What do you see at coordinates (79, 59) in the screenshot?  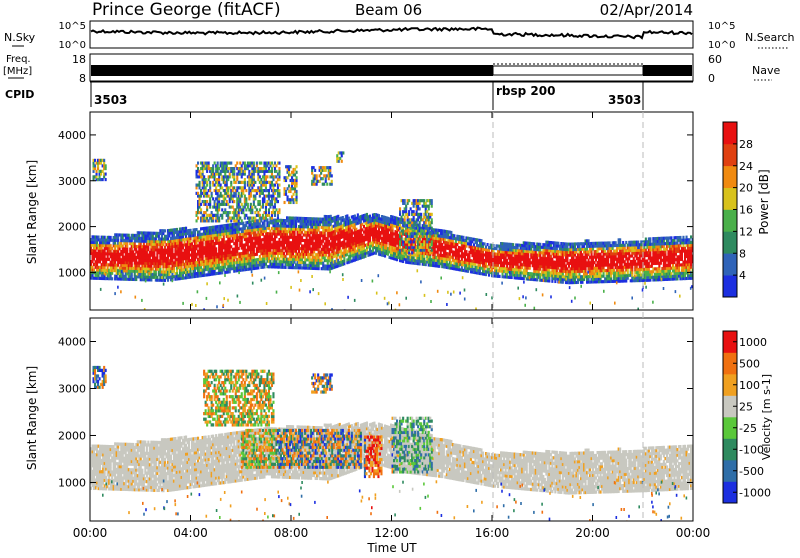 I see `freq-tick-top: 18` at bounding box center [79, 59].